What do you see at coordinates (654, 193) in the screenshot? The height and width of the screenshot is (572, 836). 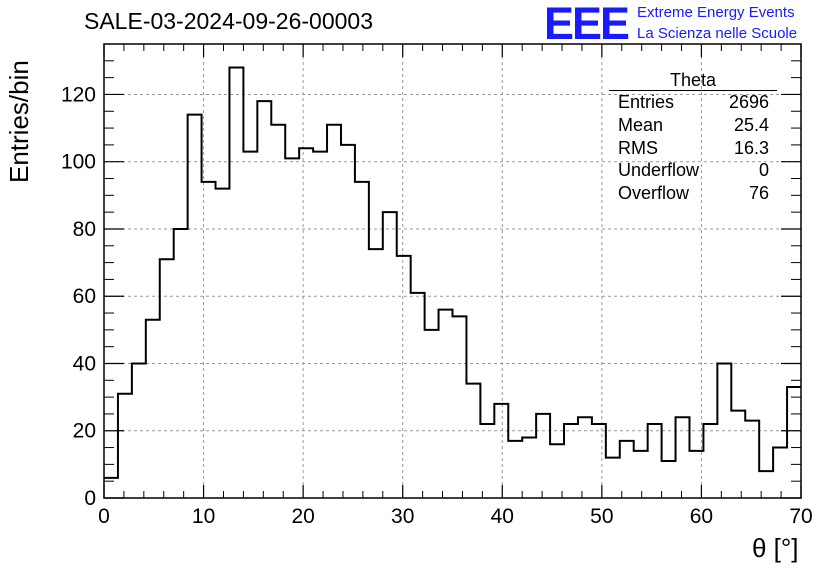 I see `stats-label: Overflow` at bounding box center [654, 193].